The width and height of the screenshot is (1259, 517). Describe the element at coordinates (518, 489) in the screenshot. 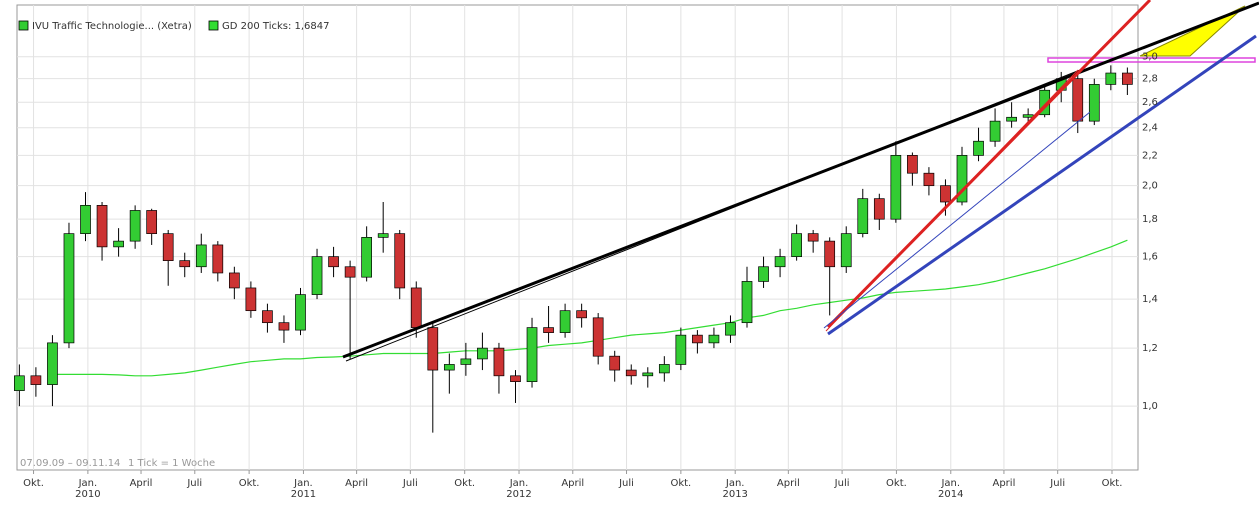

I see `x-tick-label: Jan. 2012` at that location.